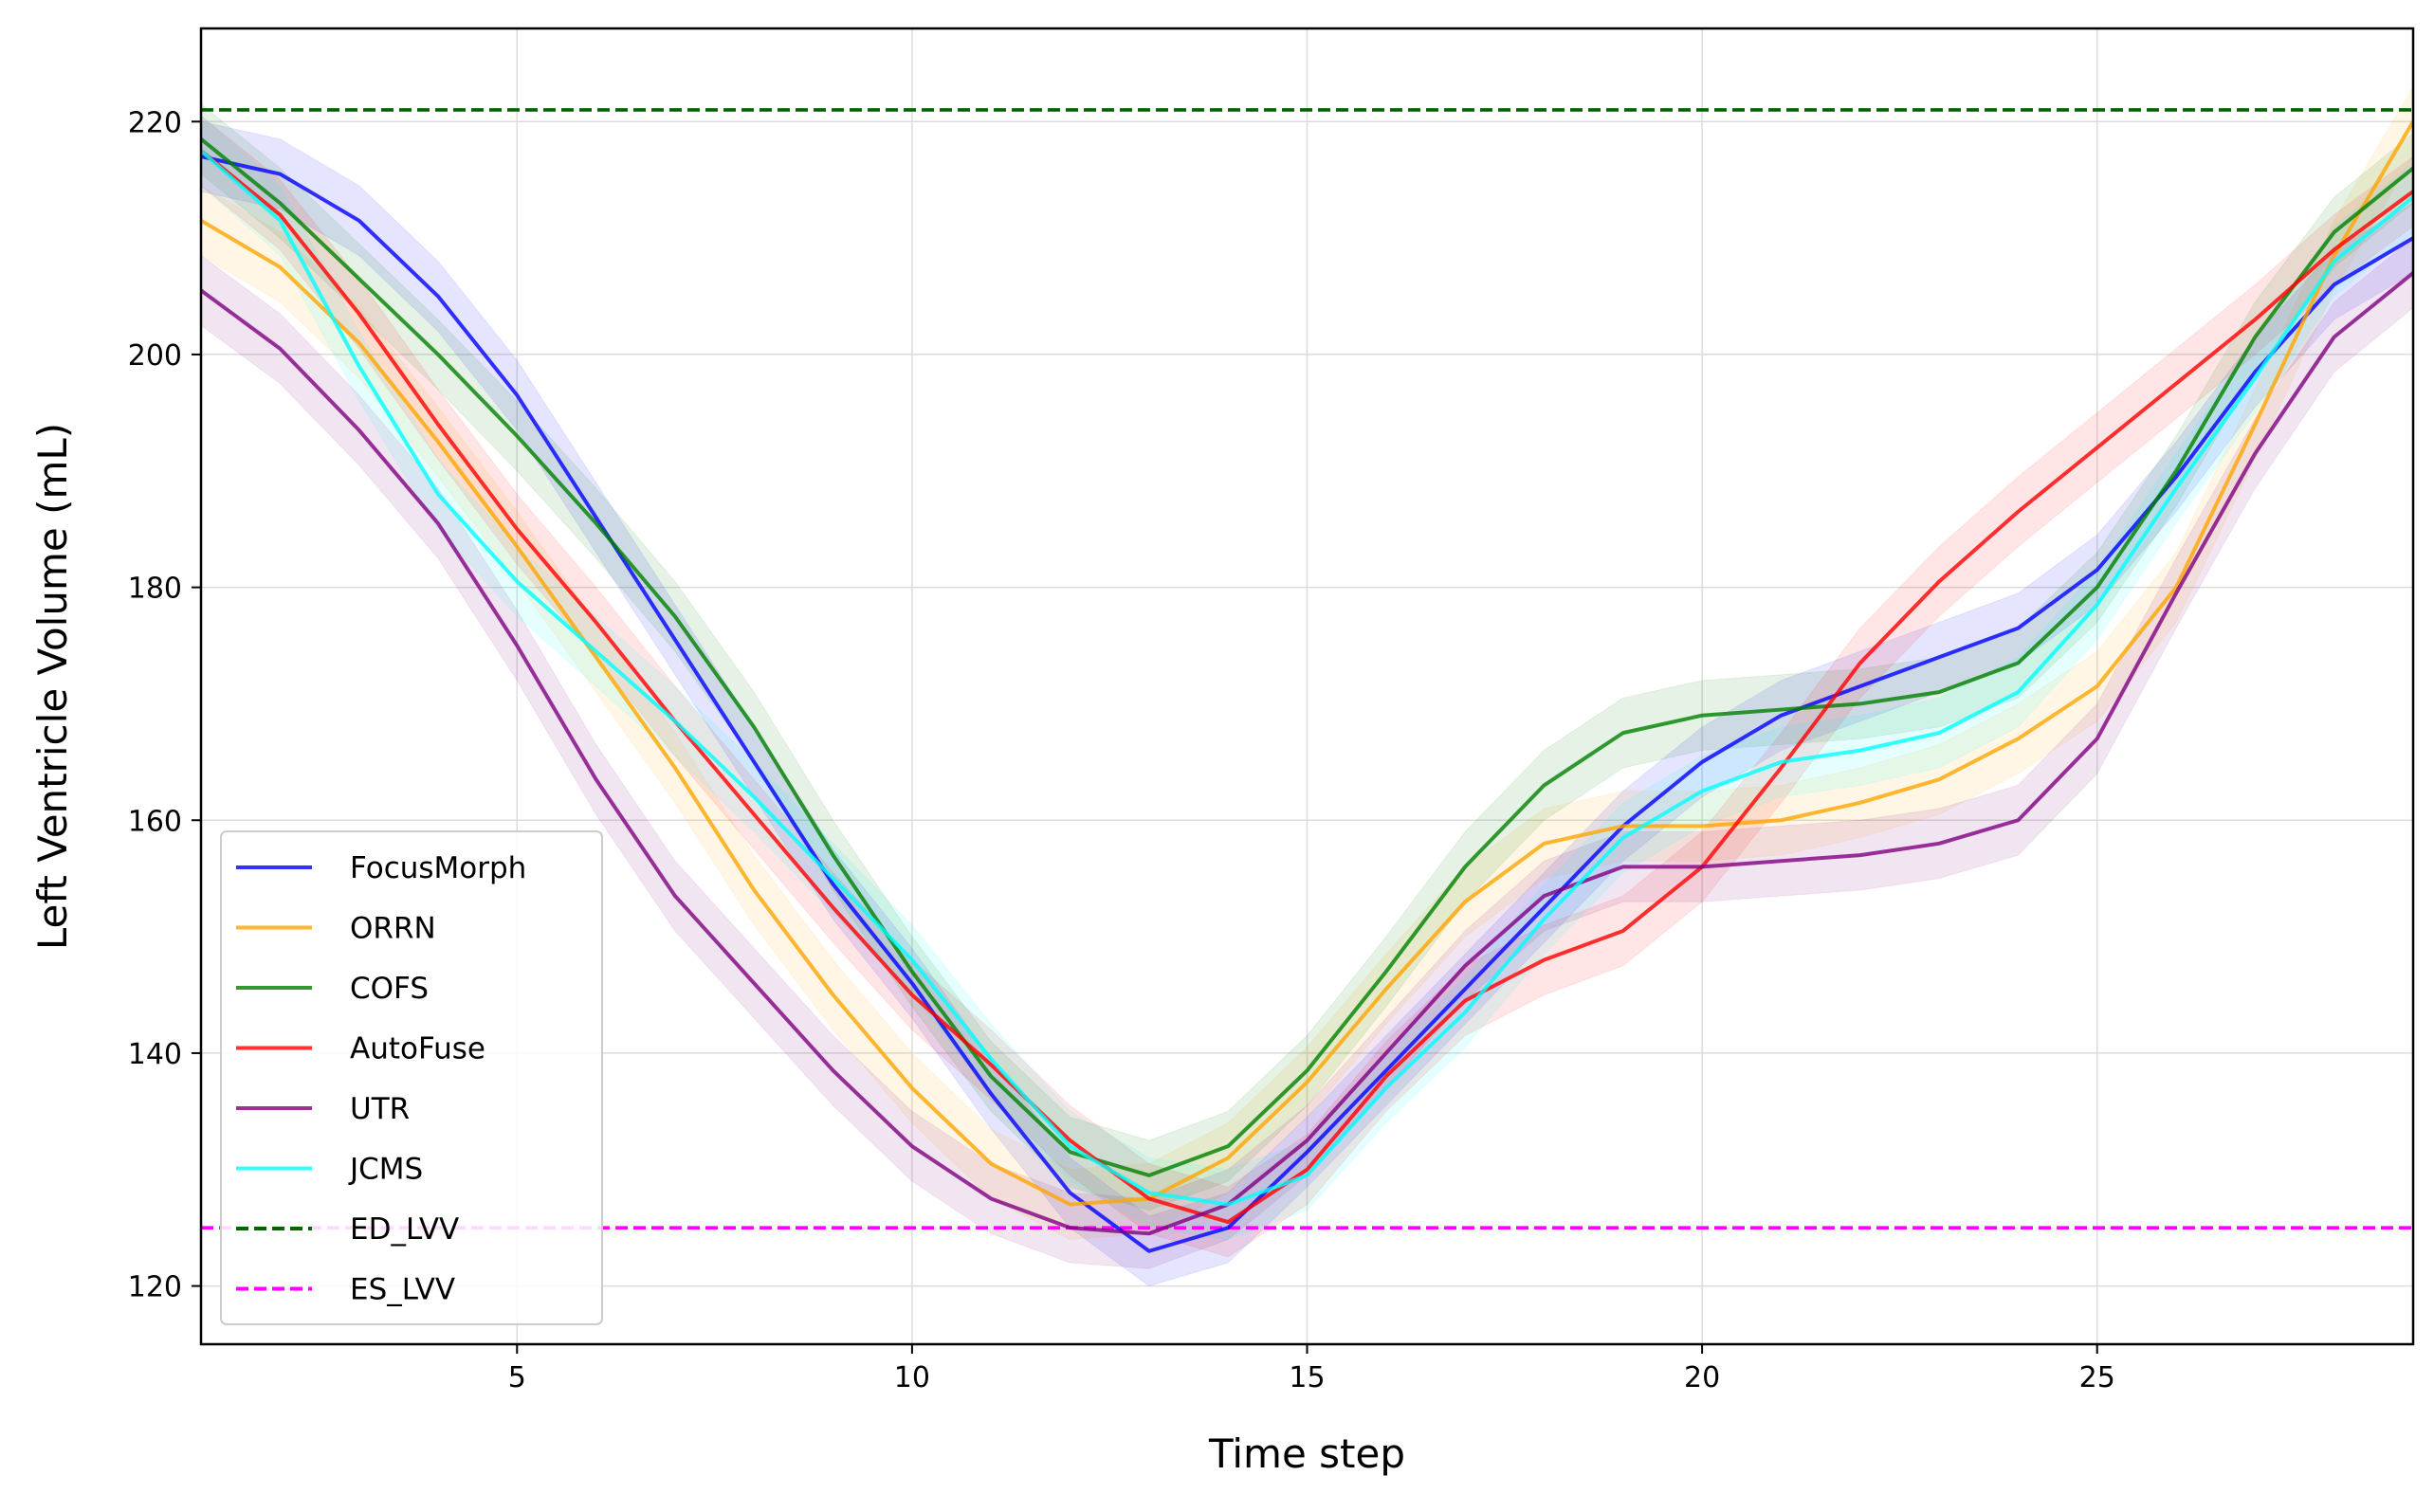  Describe the element at coordinates (1702, 1378) in the screenshot. I see `x-tick-label: 20` at that location.